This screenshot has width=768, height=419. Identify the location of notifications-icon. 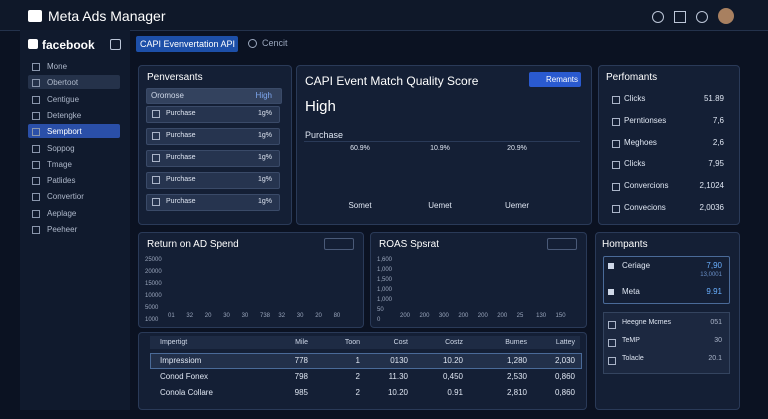
(658, 17).